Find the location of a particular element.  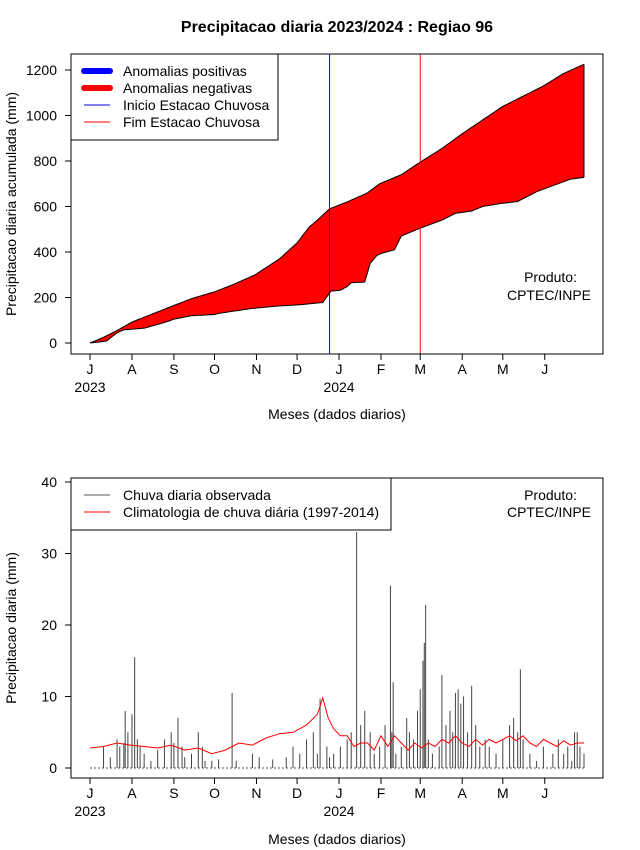

cumulative-x-axis-label: Meses (dados diarios) is located at coordinates (337, 414).